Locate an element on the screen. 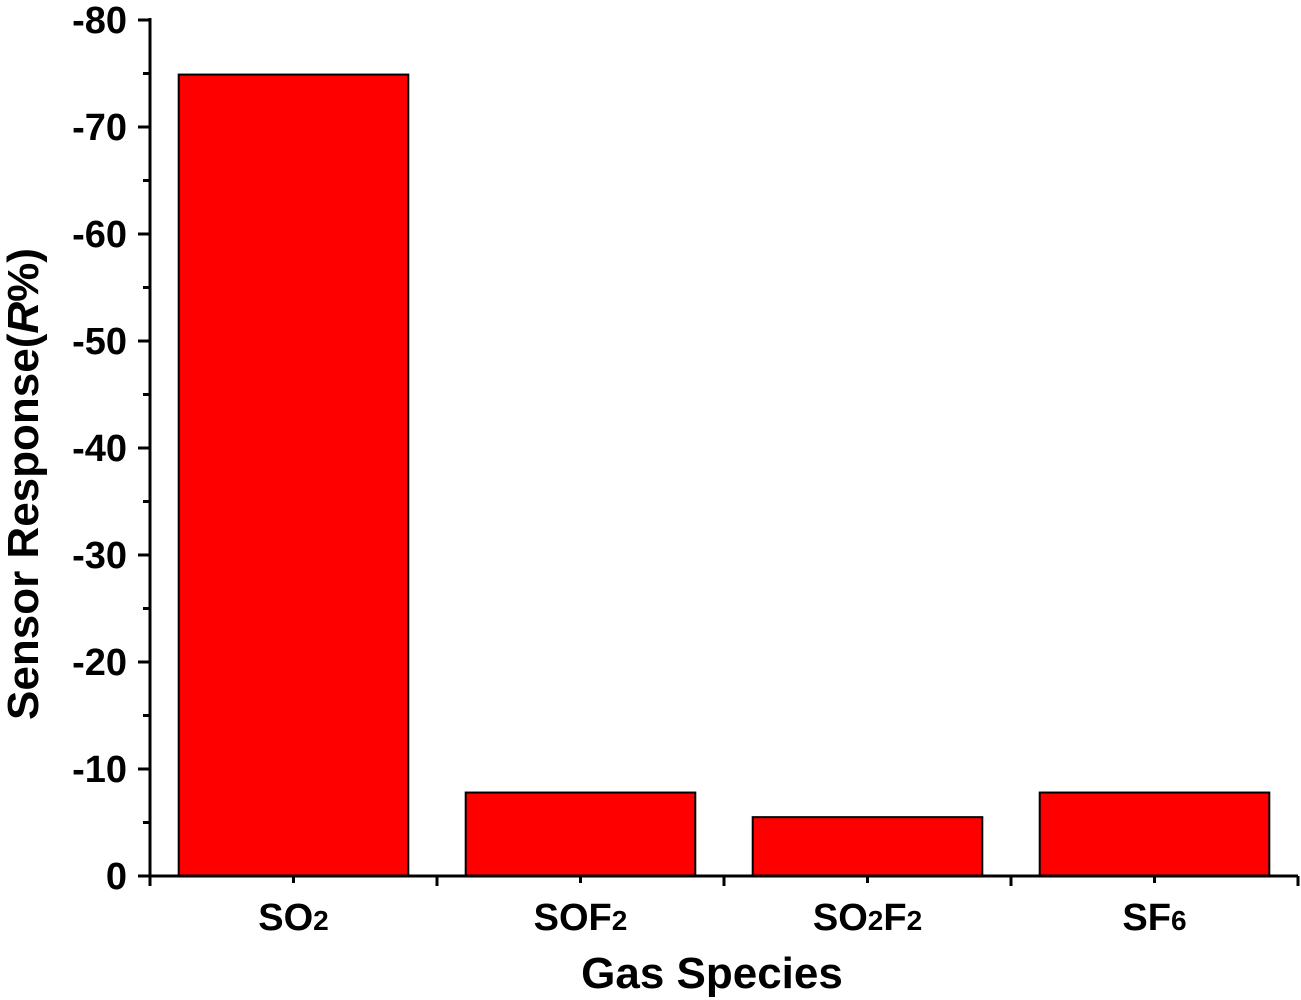  category-label-tail-sub: 2 is located at coordinates (915, 920).